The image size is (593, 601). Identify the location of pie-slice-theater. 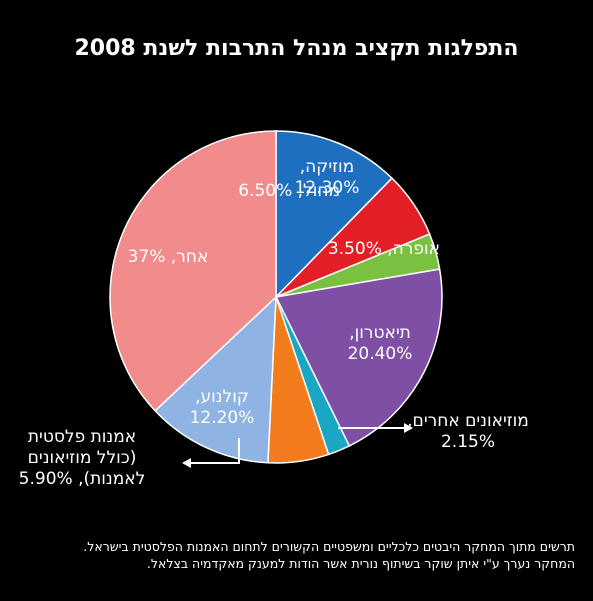
(358, 357).